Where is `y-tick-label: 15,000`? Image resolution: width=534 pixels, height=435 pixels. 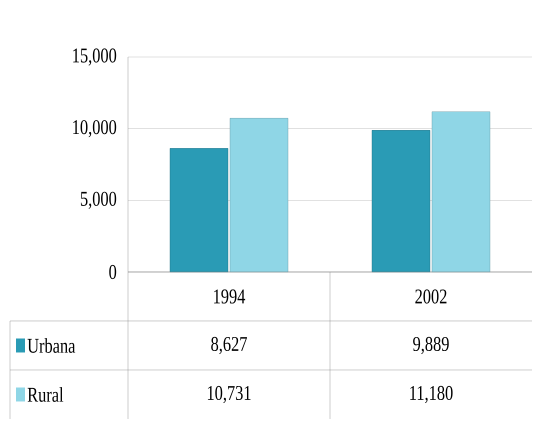 y-tick-label: 15,000 is located at coordinates (94, 57).